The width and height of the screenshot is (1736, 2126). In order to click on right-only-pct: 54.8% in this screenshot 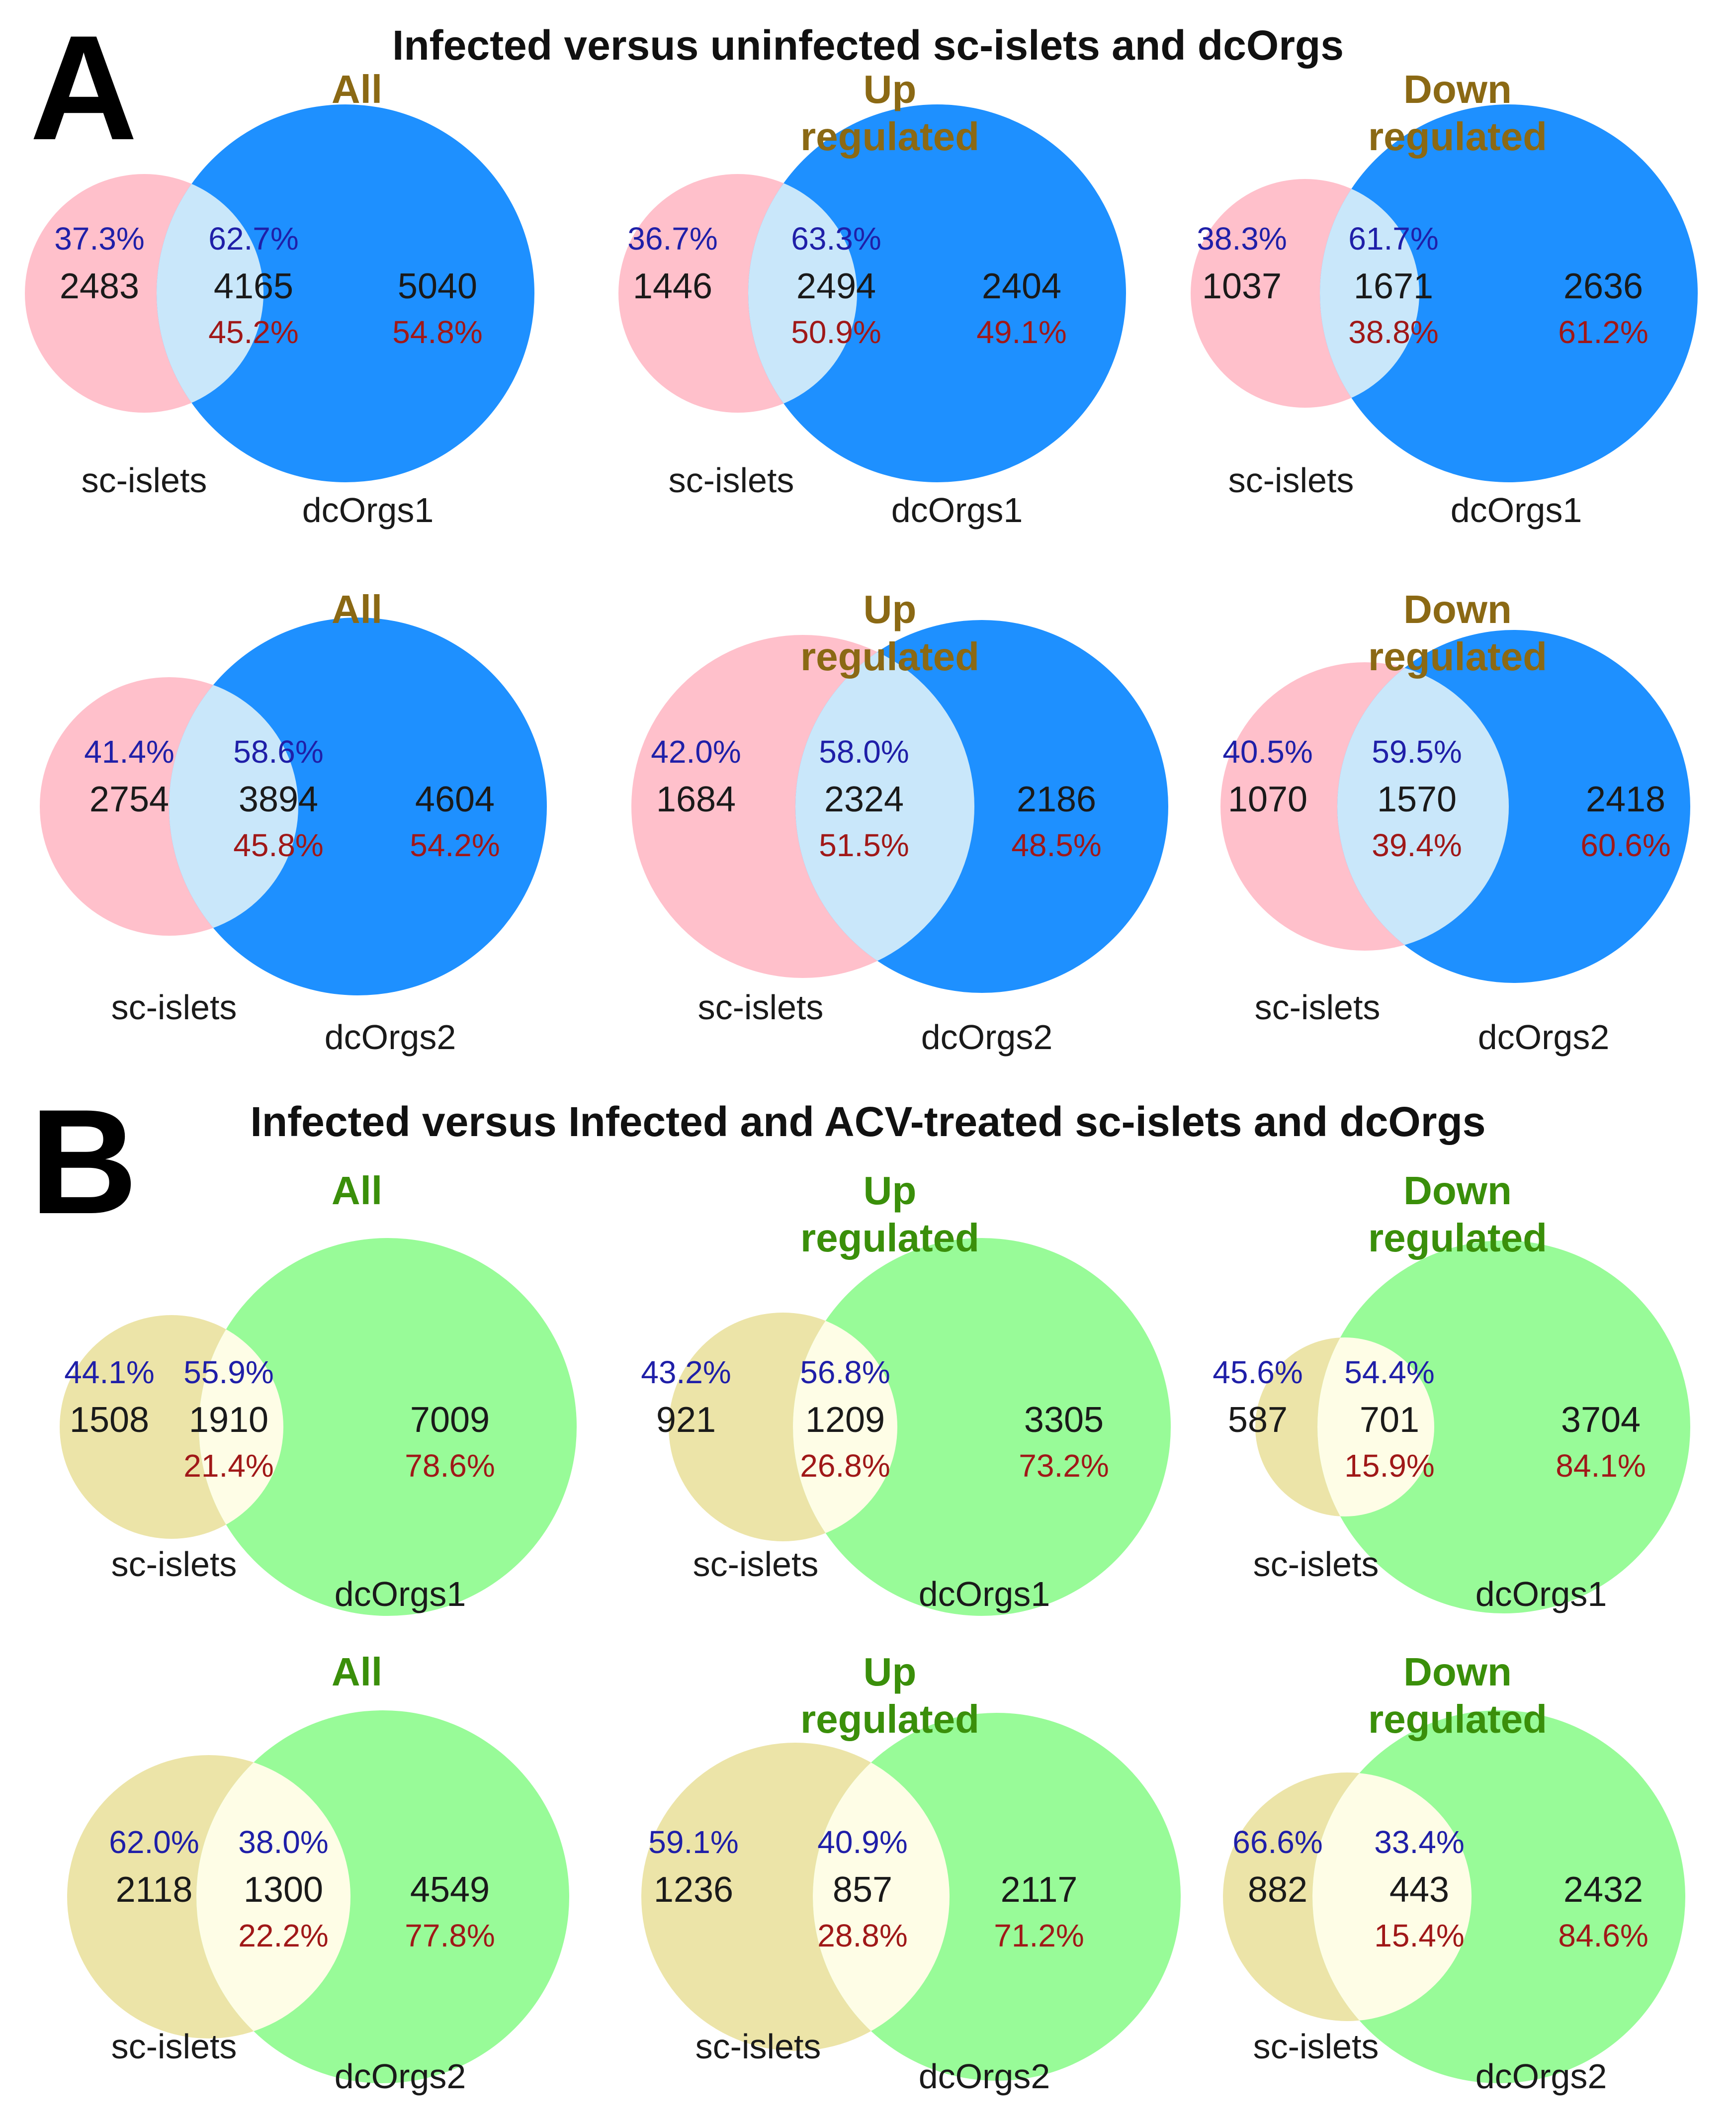, I will do `click(437, 332)`.